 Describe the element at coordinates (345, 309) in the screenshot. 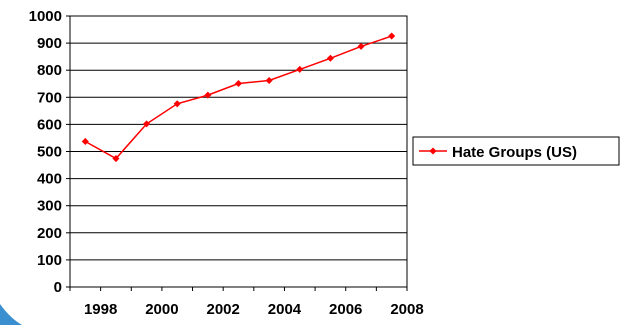

I see `x-tick-label: 2006` at that location.